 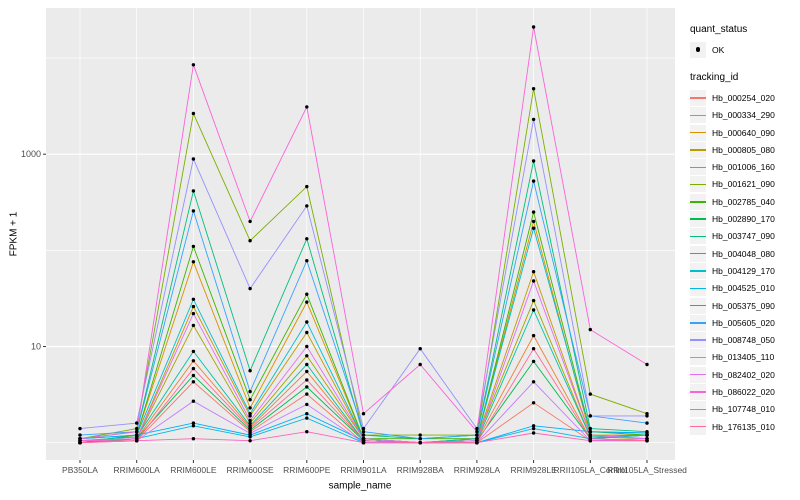 What do you see at coordinates (250, 470) in the screenshot?
I see `x-tick-label: RRIM600SE` at bounding box center [250, 470].